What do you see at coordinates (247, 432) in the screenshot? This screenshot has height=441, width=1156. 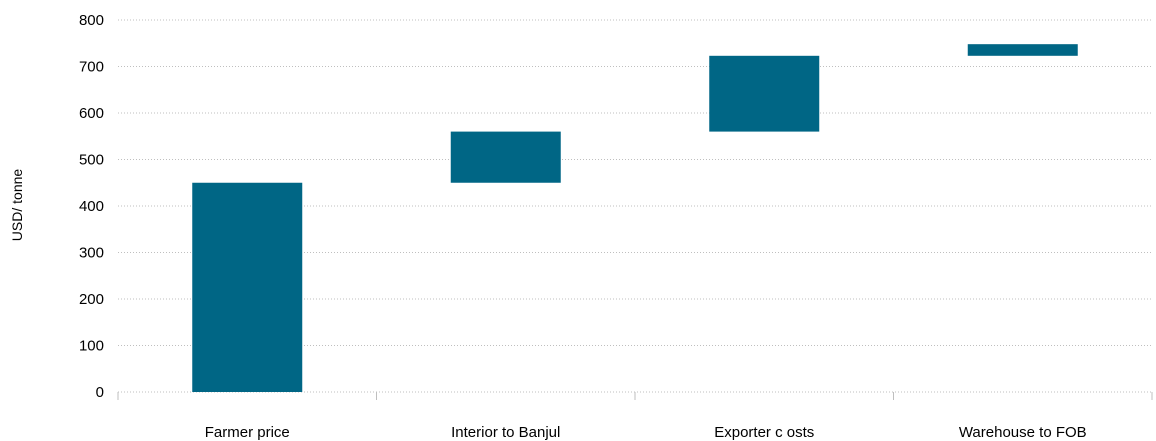 I see `x-category-label: Farmer price` at bounding box center [247, 432].